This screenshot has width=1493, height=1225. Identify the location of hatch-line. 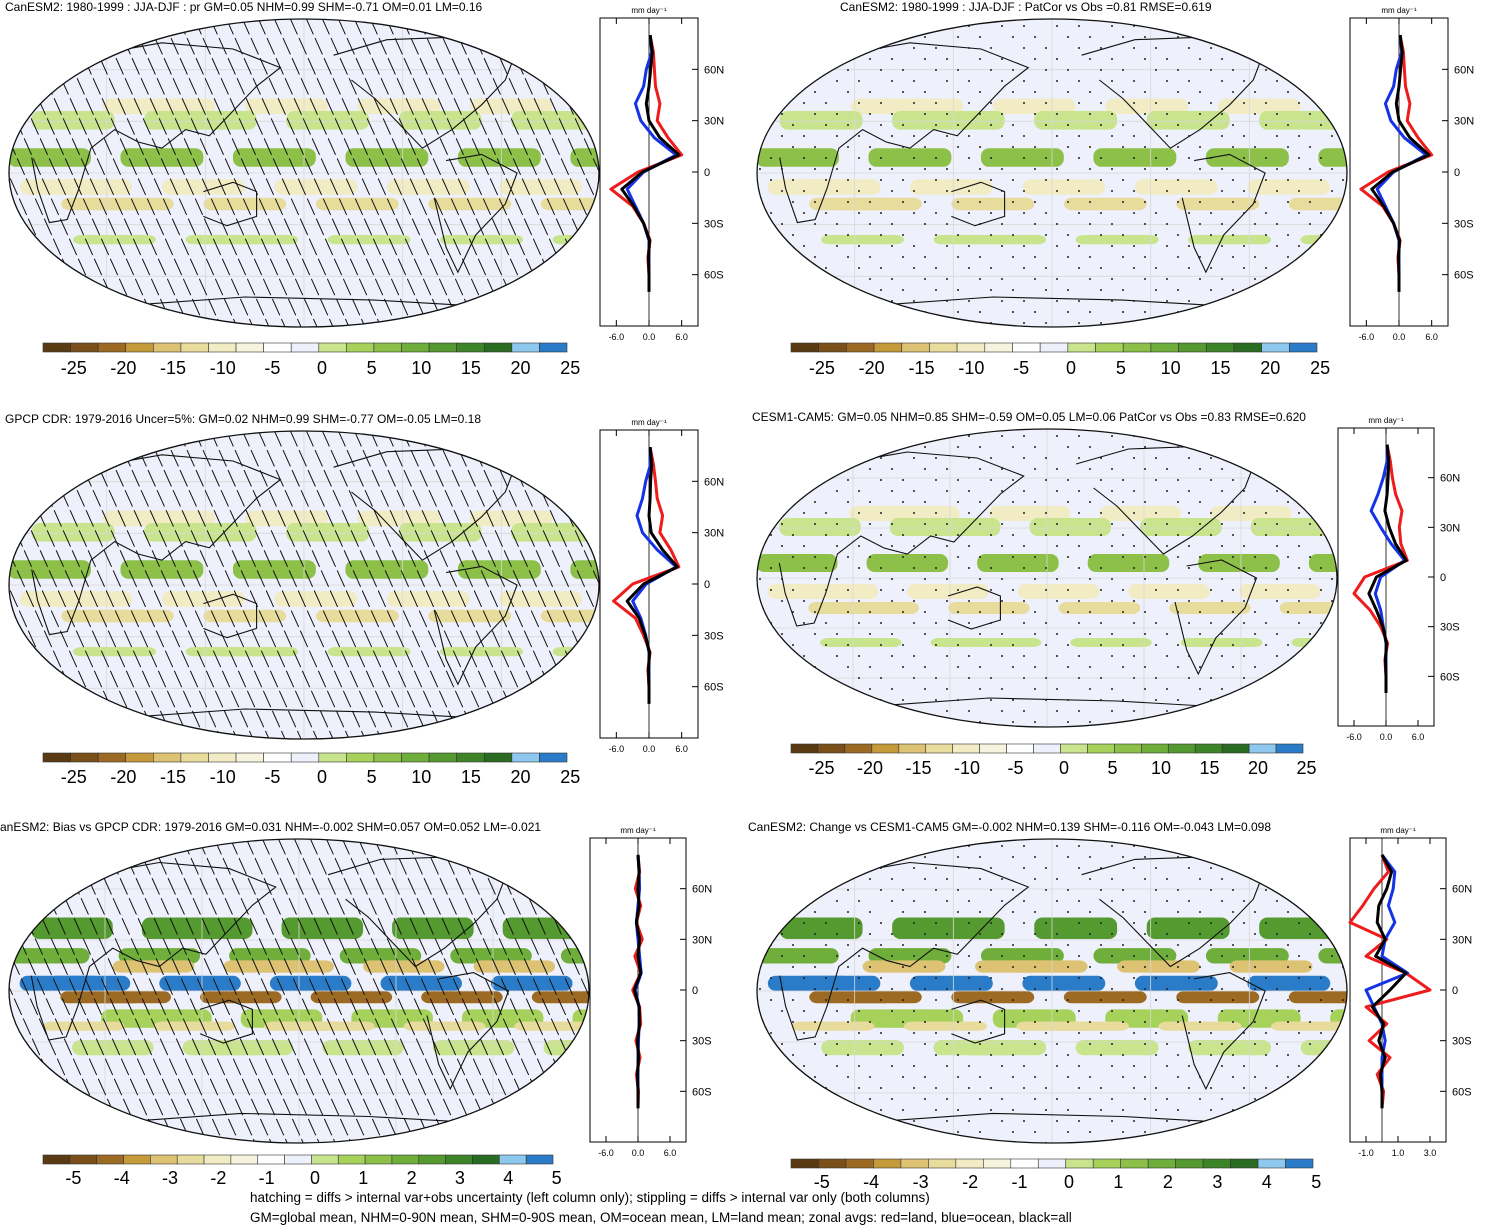
(532, 173).